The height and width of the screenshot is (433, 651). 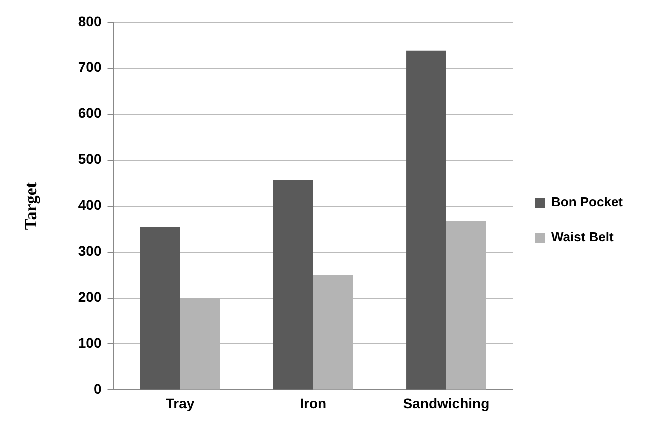 What do you see at coordinates (90, 113) in the screenshot?
I see `y-tick-label: 600` at bounding box center [90, 113].